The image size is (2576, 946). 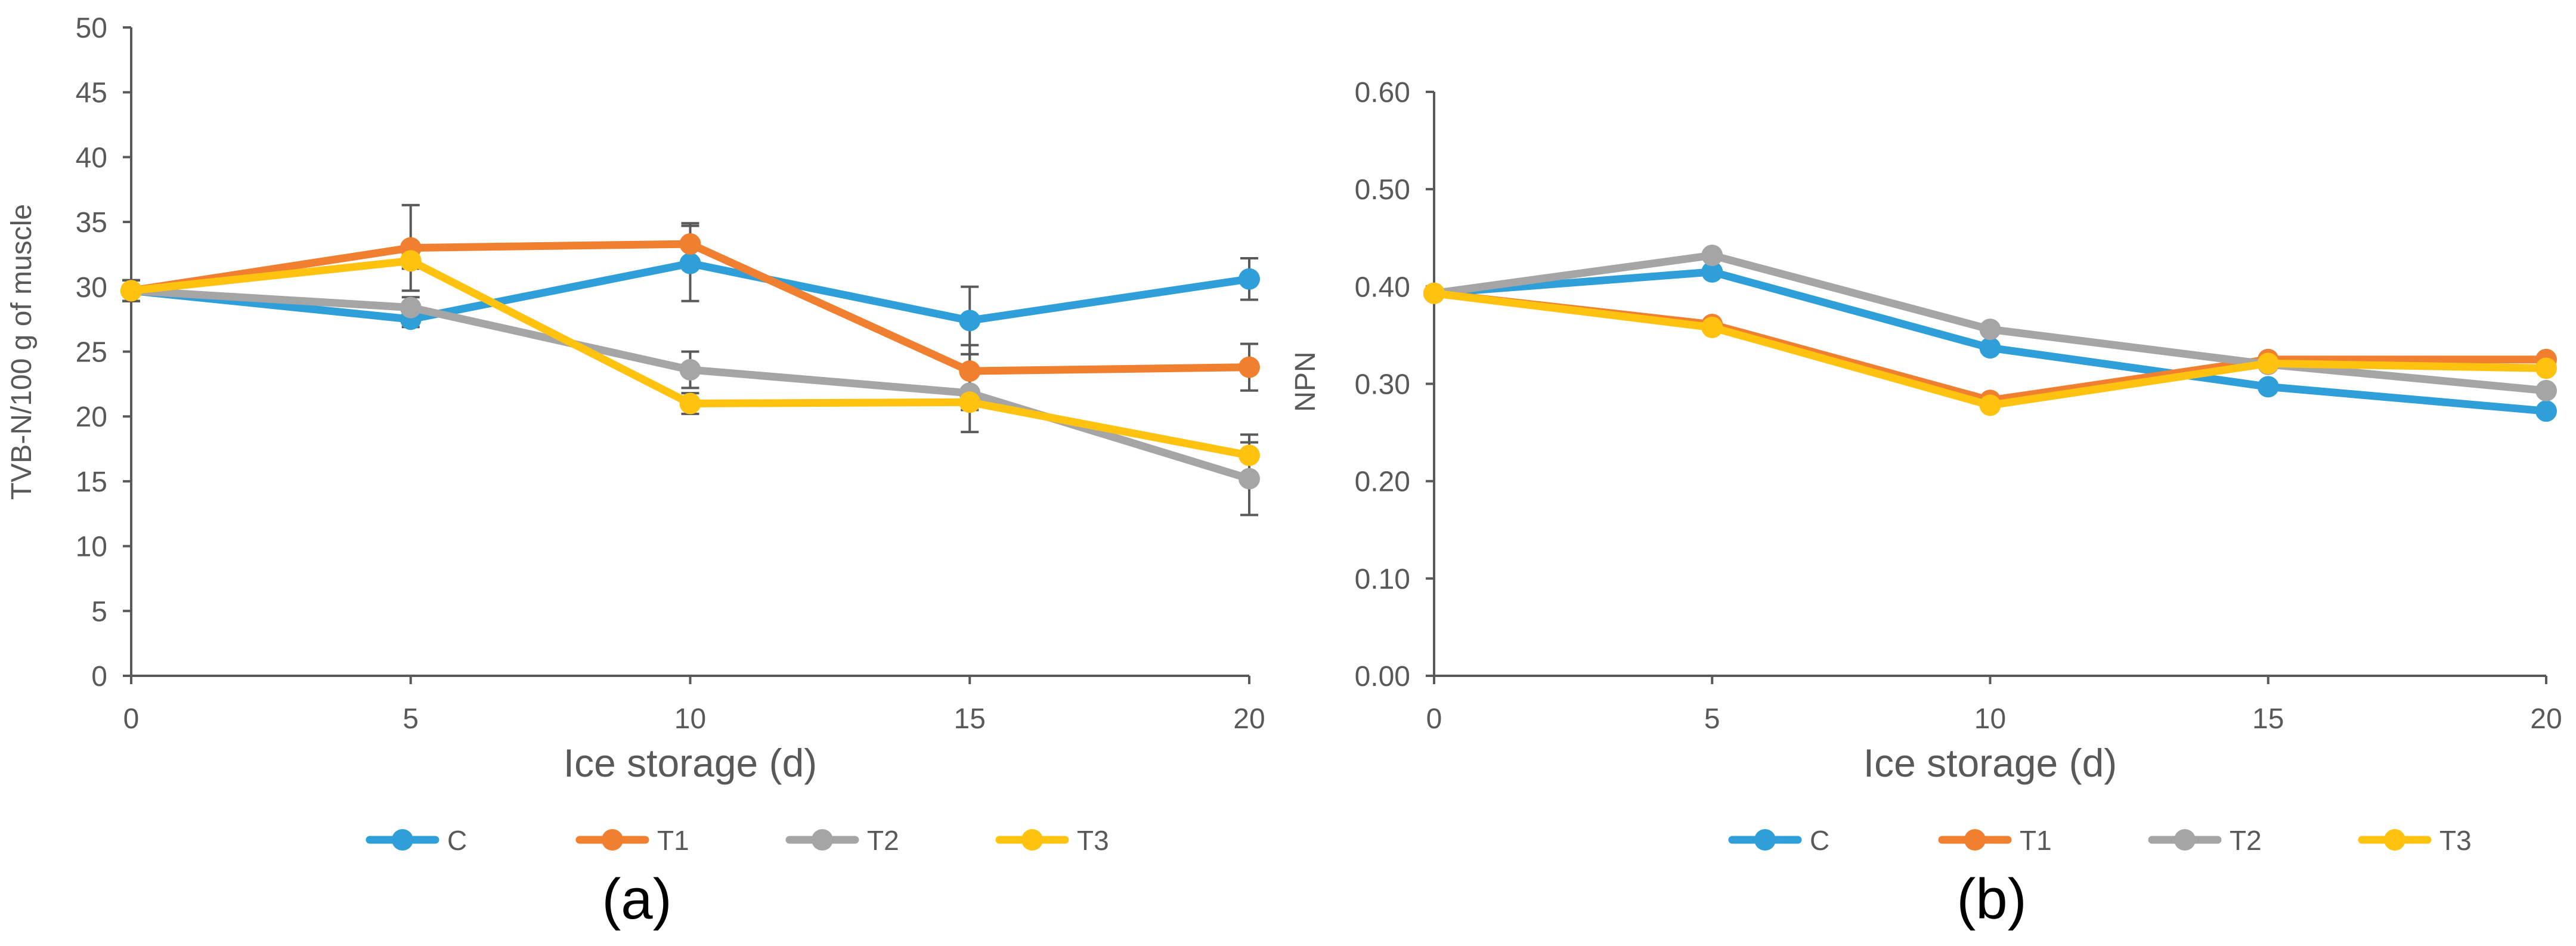 I want to click on y-tick-label: 0.40, so click(x=1383, y=287).